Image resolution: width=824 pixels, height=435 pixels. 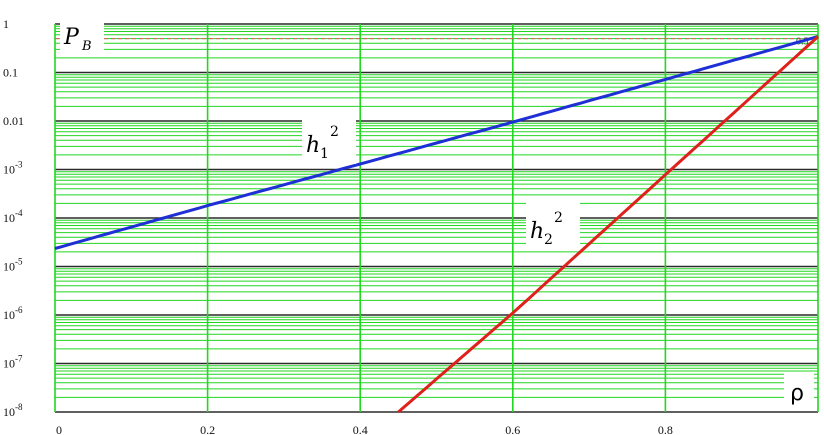 I want to click on y-tick-label: 10⁻⁵, so click(x=13, y=265).